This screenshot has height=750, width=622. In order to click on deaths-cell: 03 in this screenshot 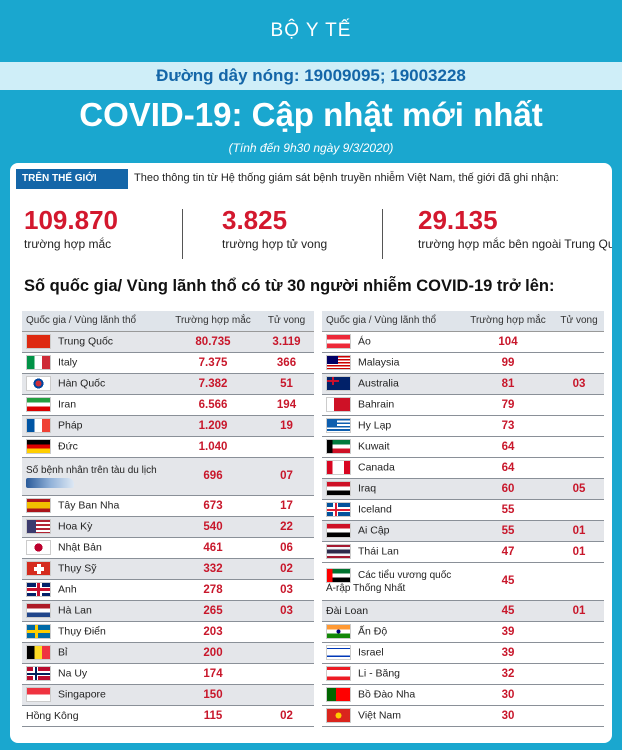, I will do `click(286, 611)`.